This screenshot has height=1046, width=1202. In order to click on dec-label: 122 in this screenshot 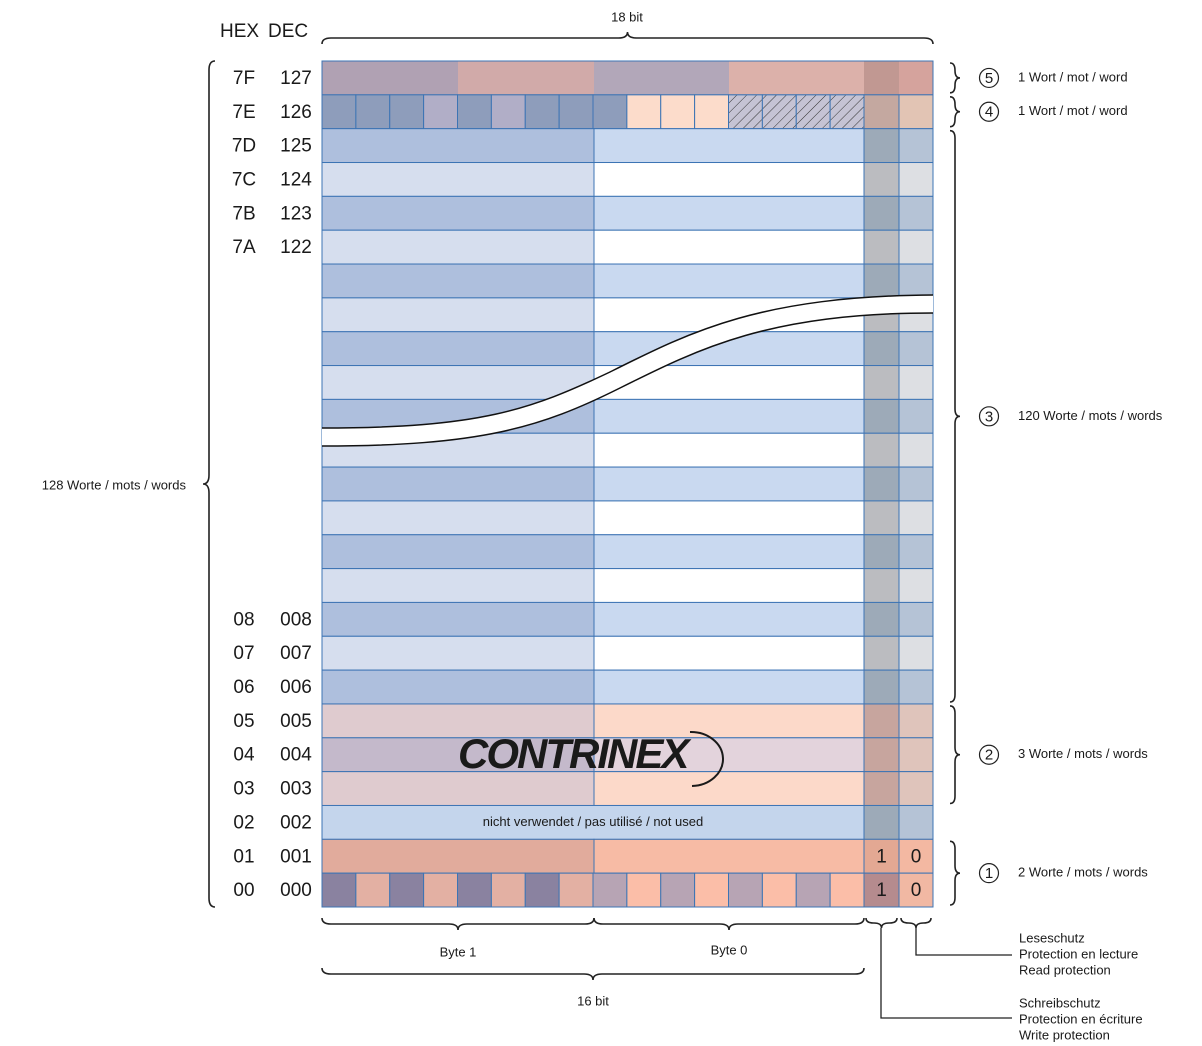, I will do `click(296, 247)`.